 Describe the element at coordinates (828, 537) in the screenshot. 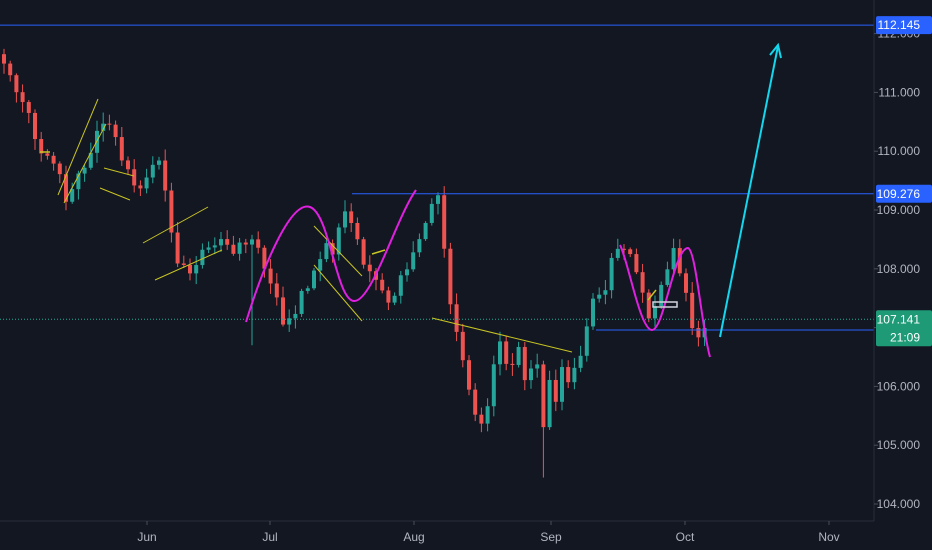

I see `time-tick-label: Nov` at that location.